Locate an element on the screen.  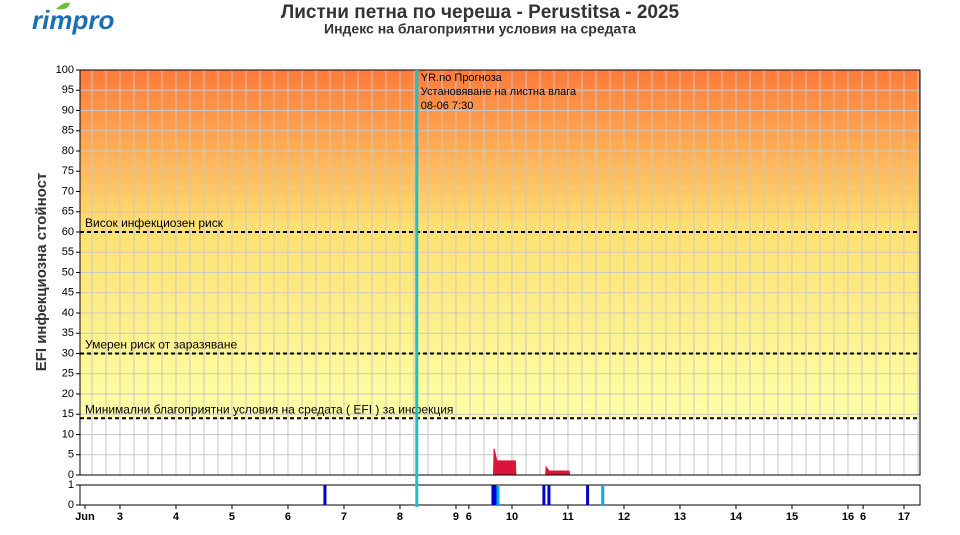
y-tick-label: 35 is located at coordinates (68, 333).